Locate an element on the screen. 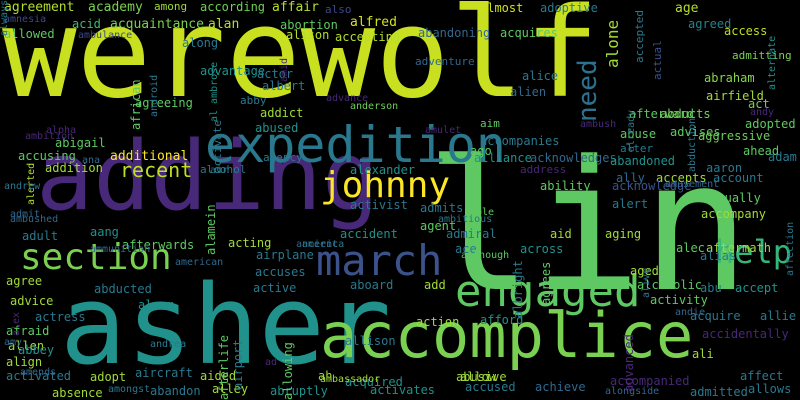 The image size is (800, 400). word-adoptive: adoptive is located at coordinates (569, 8).